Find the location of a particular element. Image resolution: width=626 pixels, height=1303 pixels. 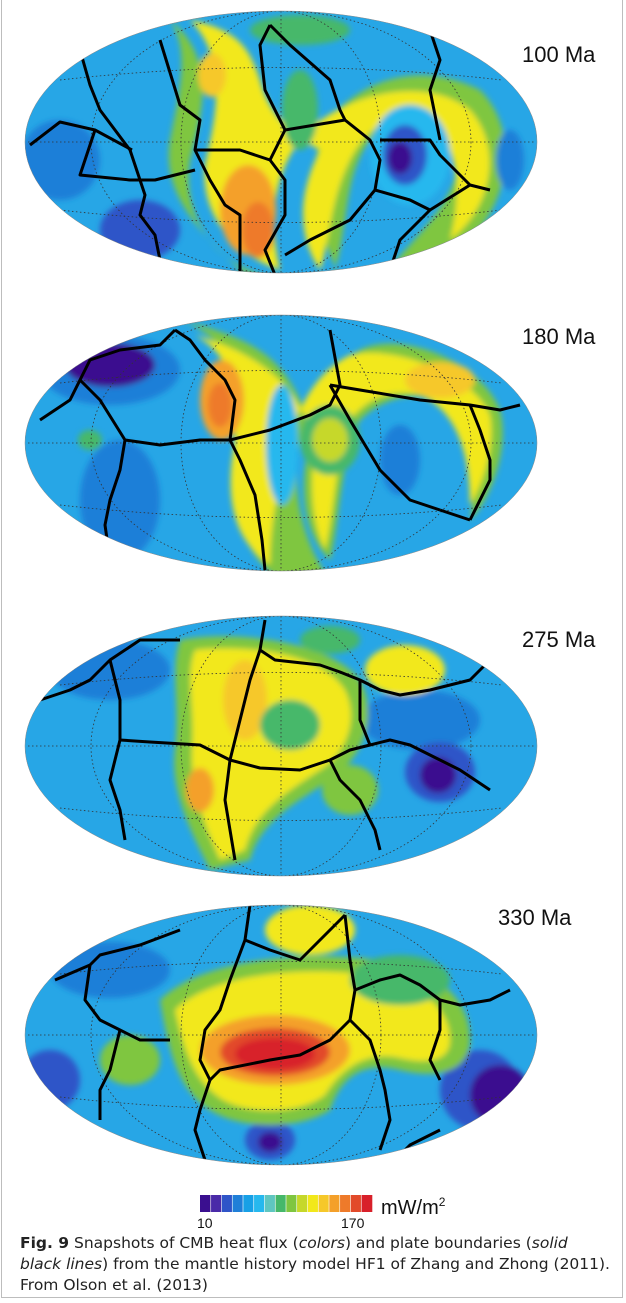

colorbar is located at coordinates (286, 1203).